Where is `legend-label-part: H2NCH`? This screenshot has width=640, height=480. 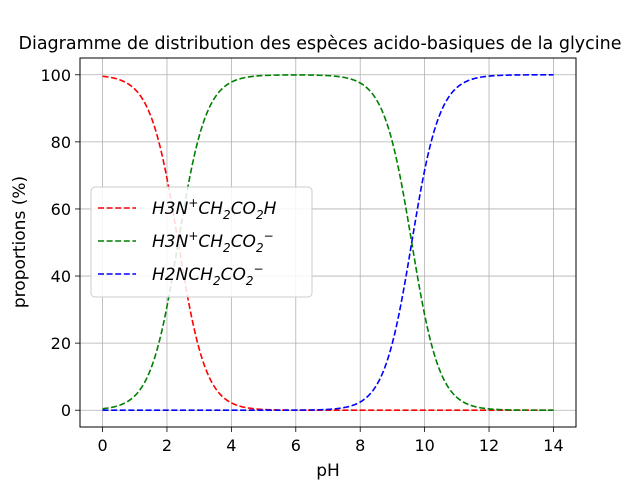
legend-label-part: H2NCH is located at coordinates (182, 275).